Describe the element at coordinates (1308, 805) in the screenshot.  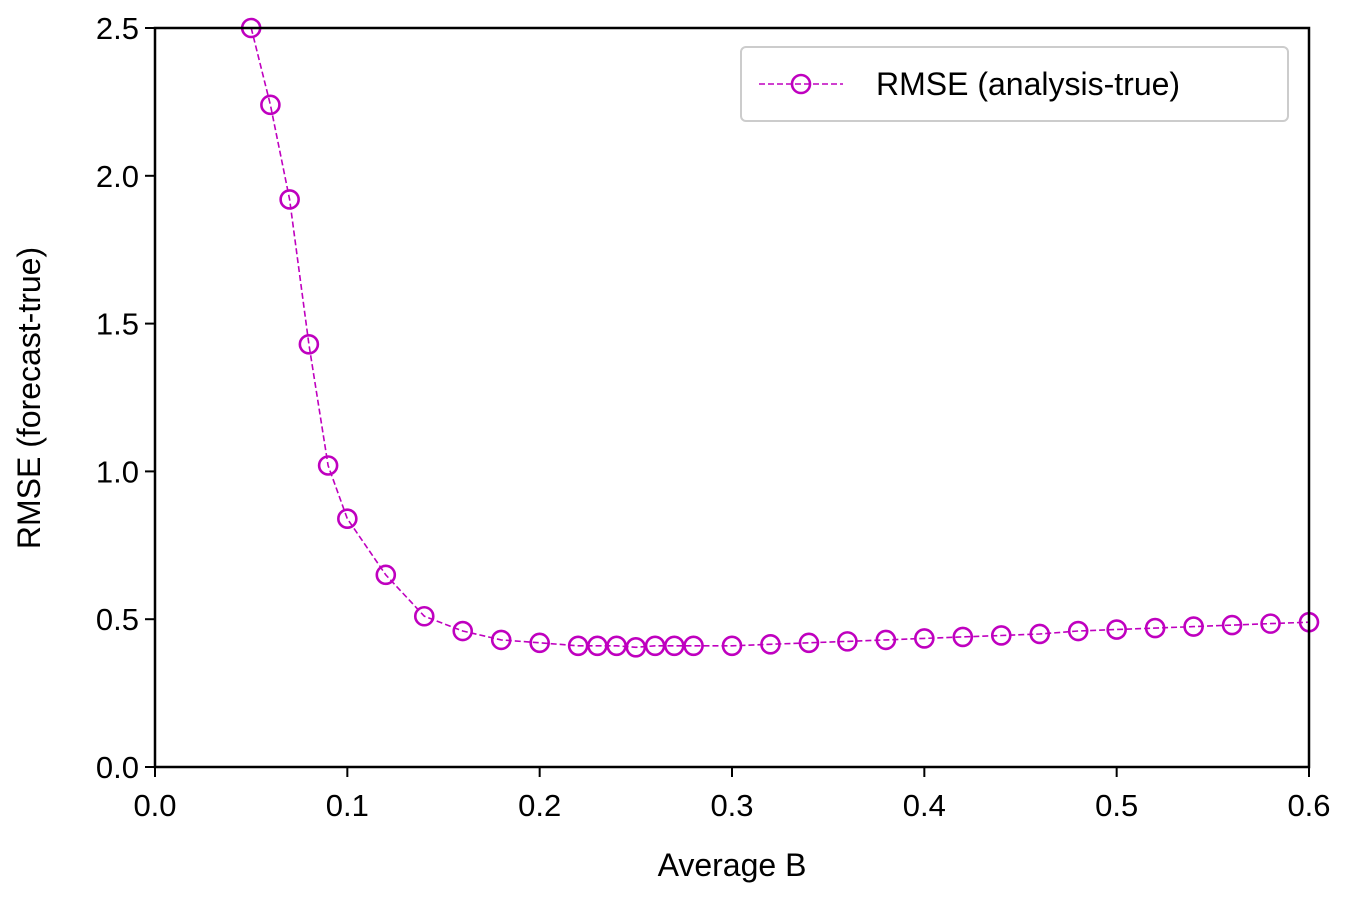
I see `x-tick-label: 0.6` at that location.